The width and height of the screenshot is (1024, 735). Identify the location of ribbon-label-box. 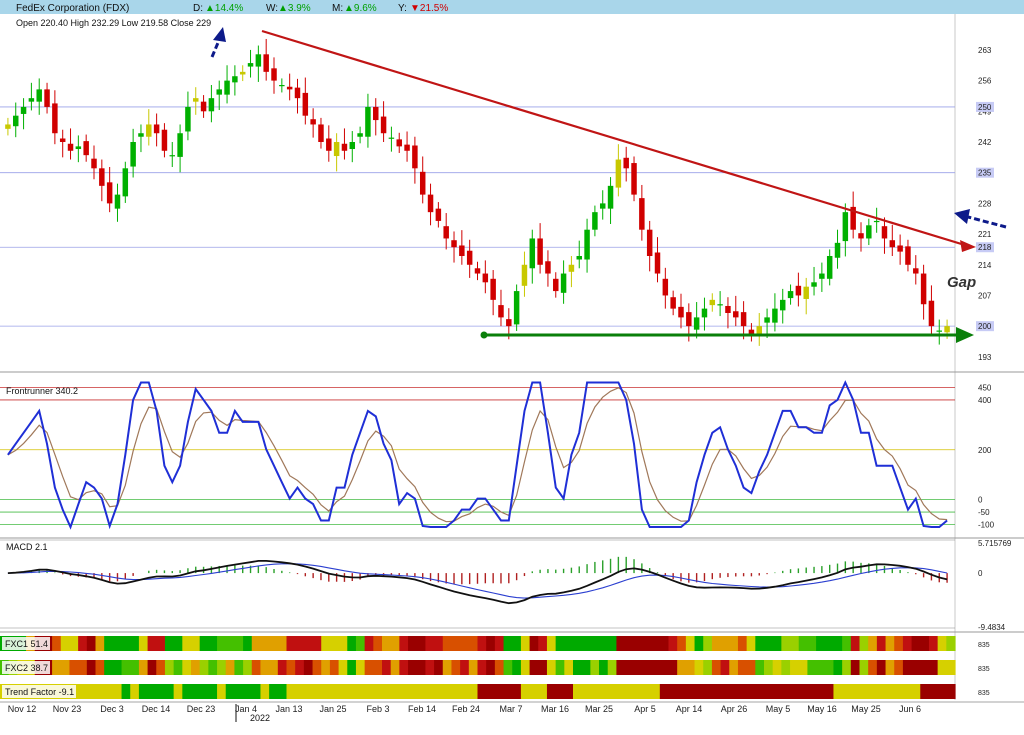
(39, 691).